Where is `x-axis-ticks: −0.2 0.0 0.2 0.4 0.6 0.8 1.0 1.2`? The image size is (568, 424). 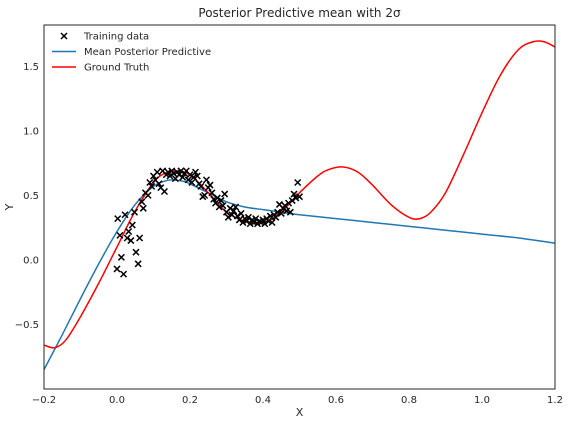 x-axis-ticks: −0.2 0.0 0.2 0.4 0.6 0.8 1.0 1.2 is located at coordinates (297, 400).